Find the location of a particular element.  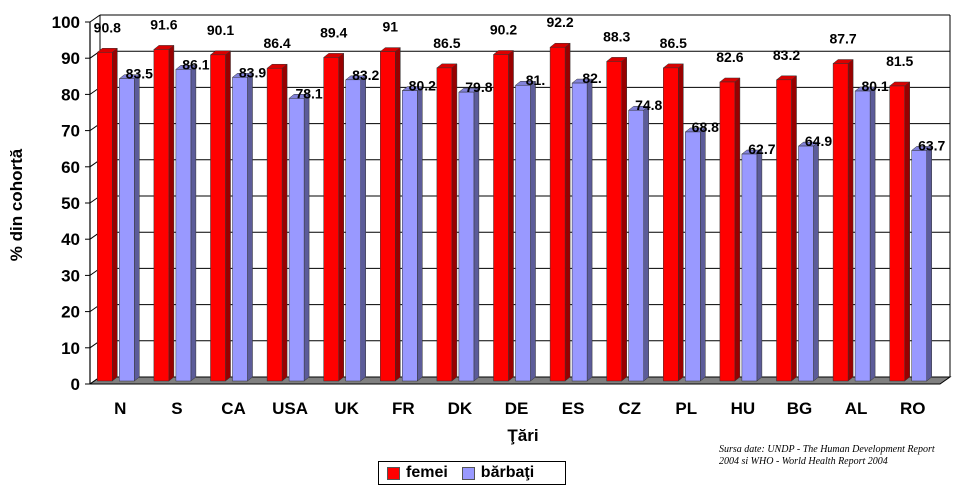

x-tick-label: DK is located at coordinates (460, 408).